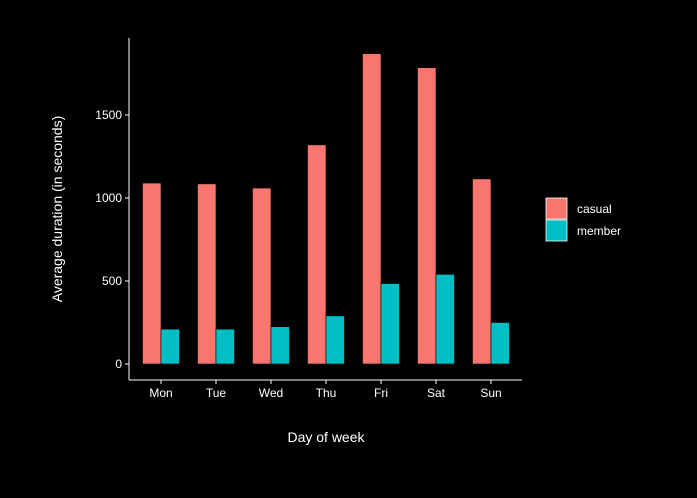 The image size is (697, 498). I want to click on y-tick-label: 1500, so click(108, 115).